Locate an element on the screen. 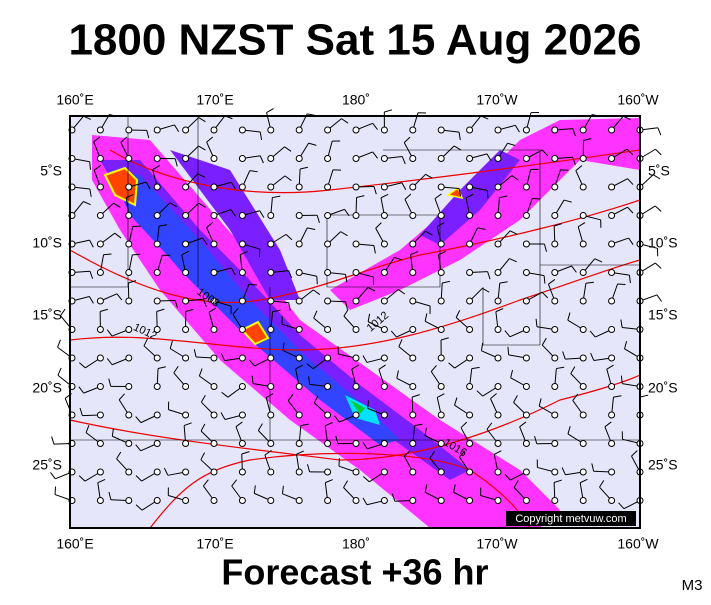 This screenshot has width=711, height=605. lat-label: 5˚S is located at coordinates (659, 171).